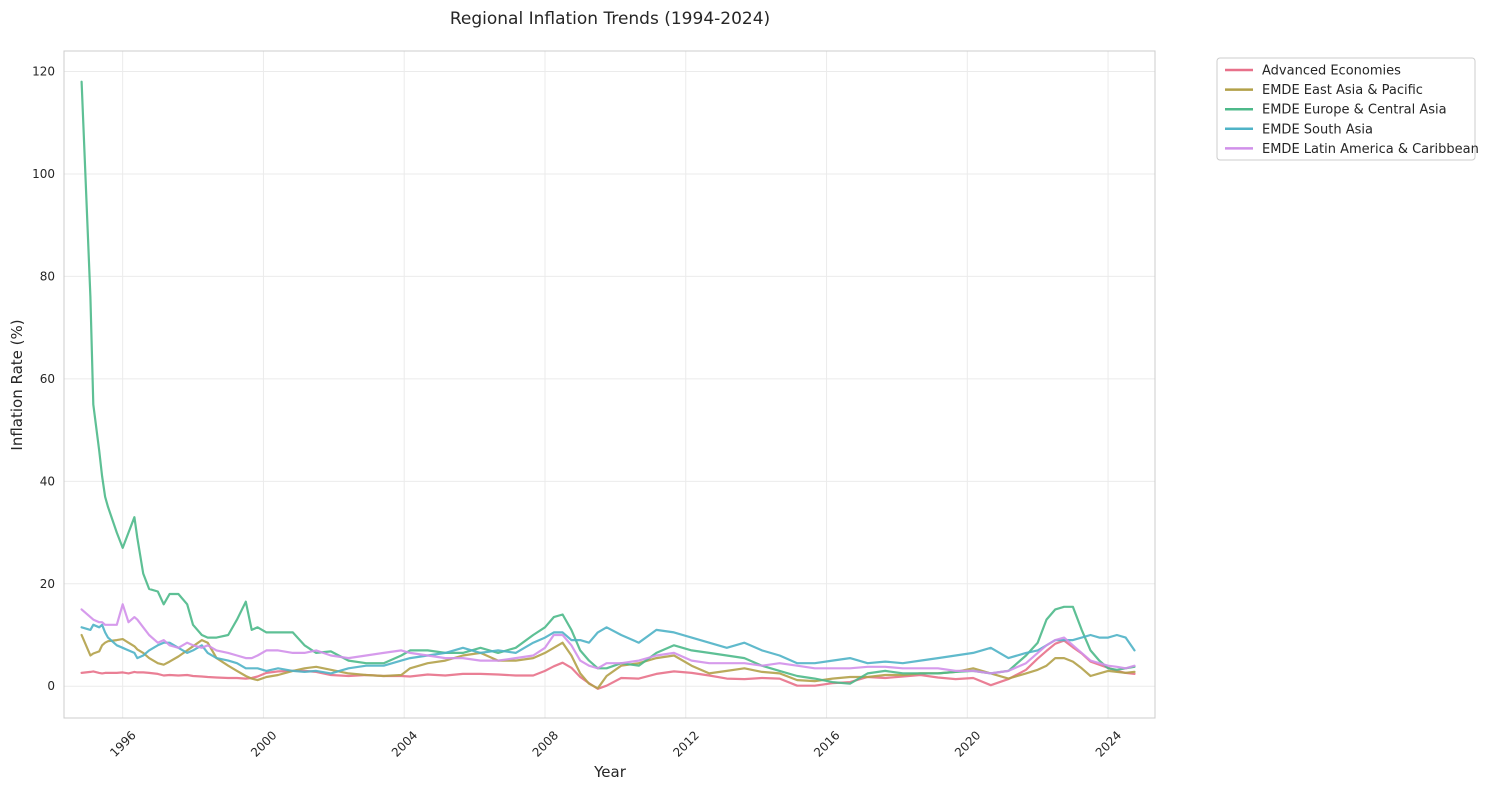 The height and width of the screenshot is (789, 1486). Describe the element at coordinates (47, 481) in the screenshot. I see `y-tick-label: 40` at that location.